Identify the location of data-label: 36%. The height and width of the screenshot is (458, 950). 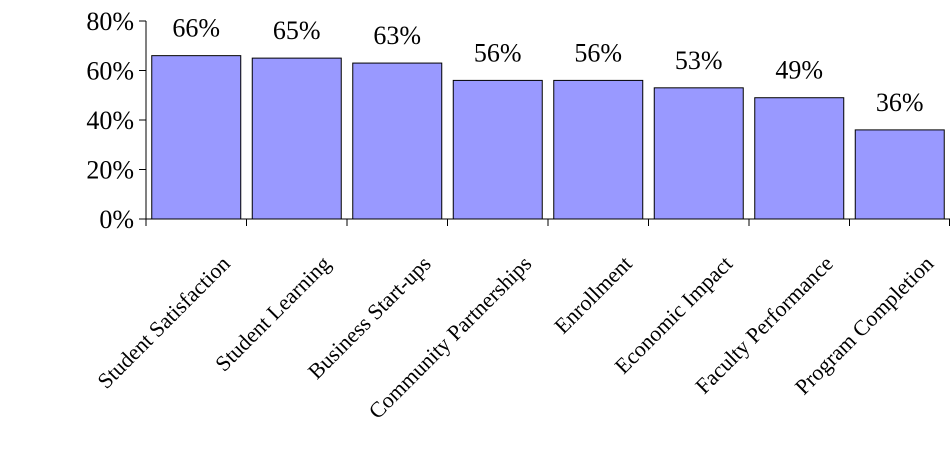
(900, 102).